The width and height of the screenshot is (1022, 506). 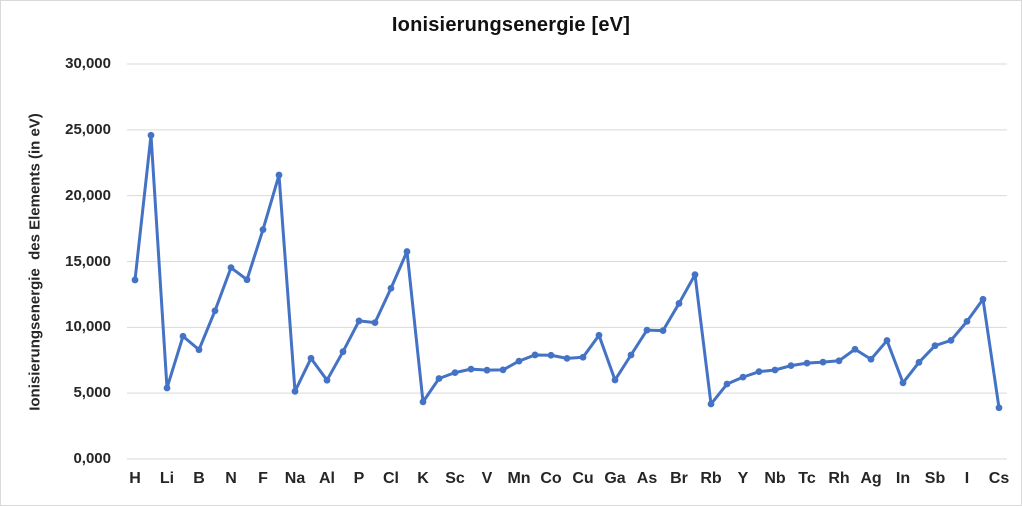 What do you see at coordinates (88, 129) in the screenshot?
I see `y-tick-label: 25,000` at bounding box center [88, 129].